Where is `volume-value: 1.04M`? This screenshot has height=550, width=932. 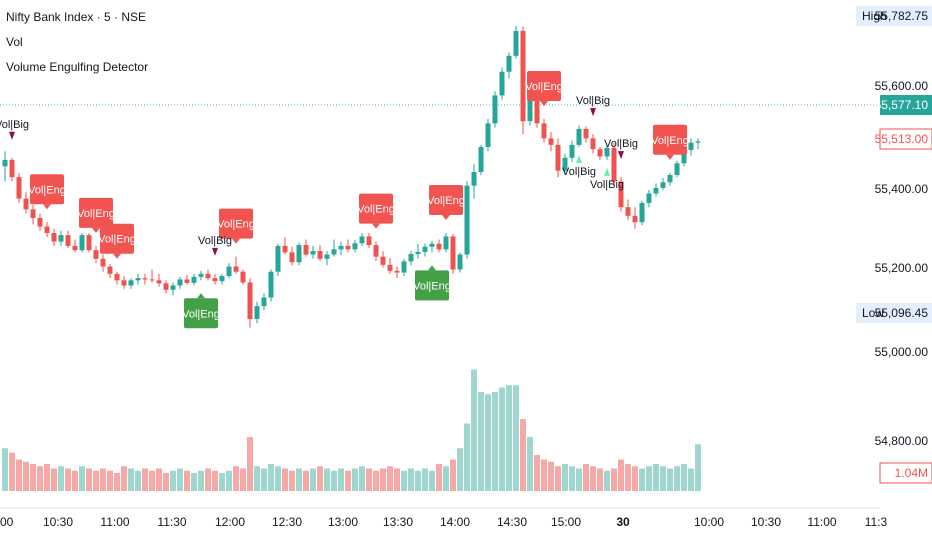 volume-value: 1.04M is located at coordinates (911, 473).